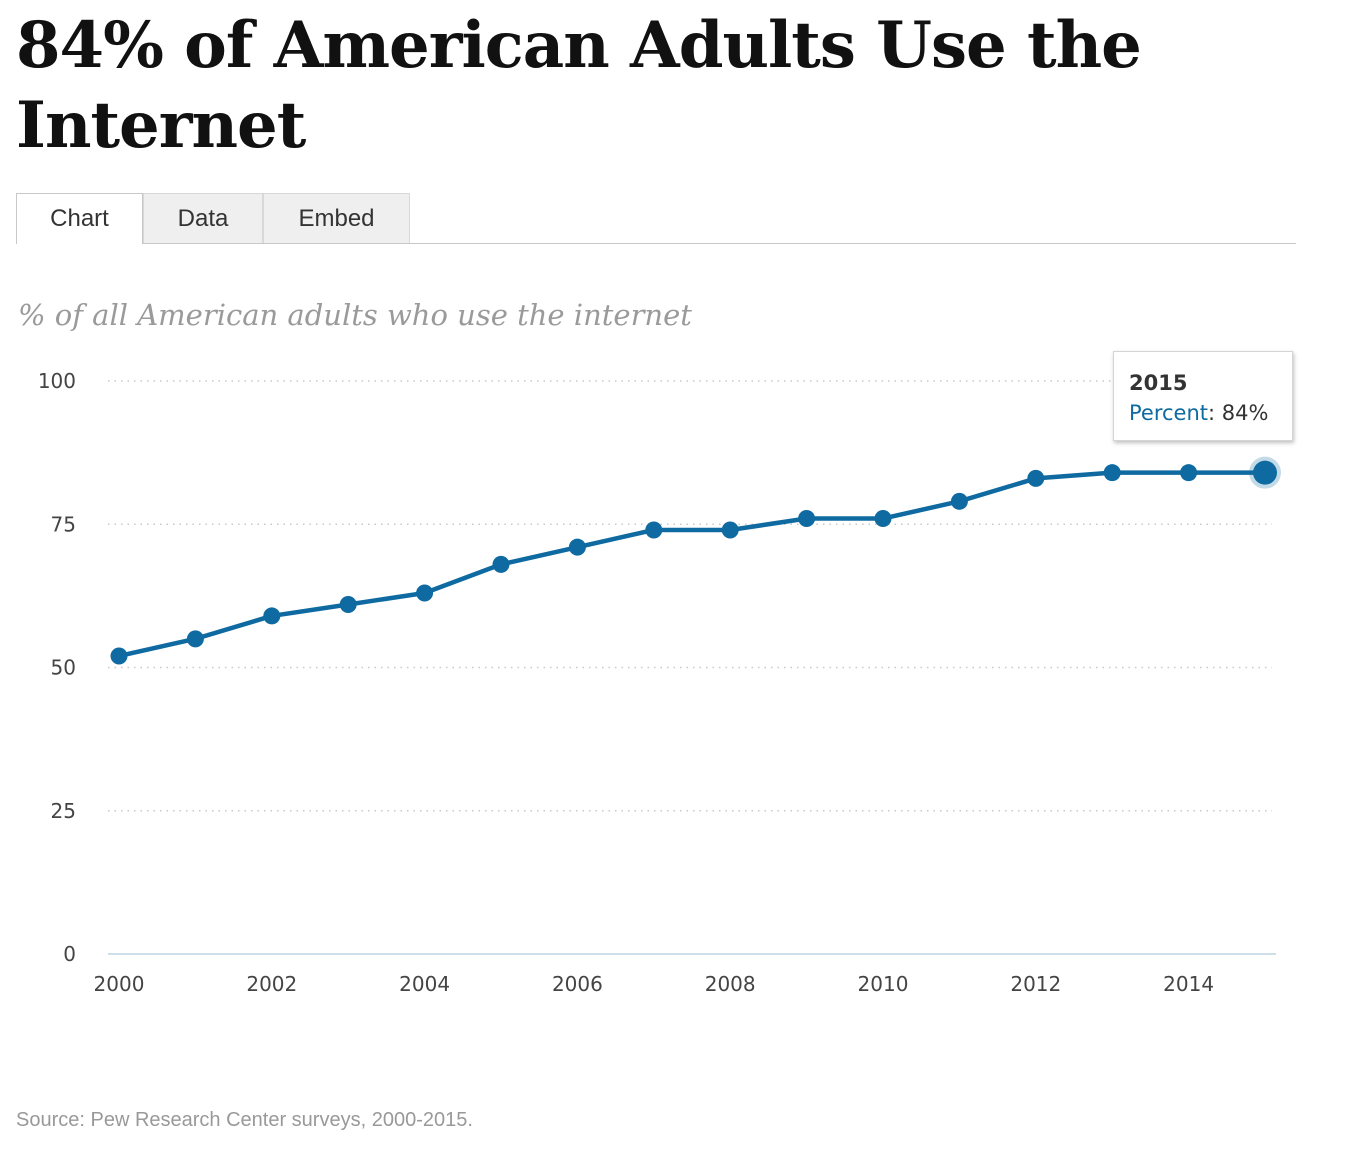 This screenshot has width=1366, height=1156. What do you see at coordinates (348, 604) in the screenshot?
I see `data-point-2003` at bounding box center [348, 604].